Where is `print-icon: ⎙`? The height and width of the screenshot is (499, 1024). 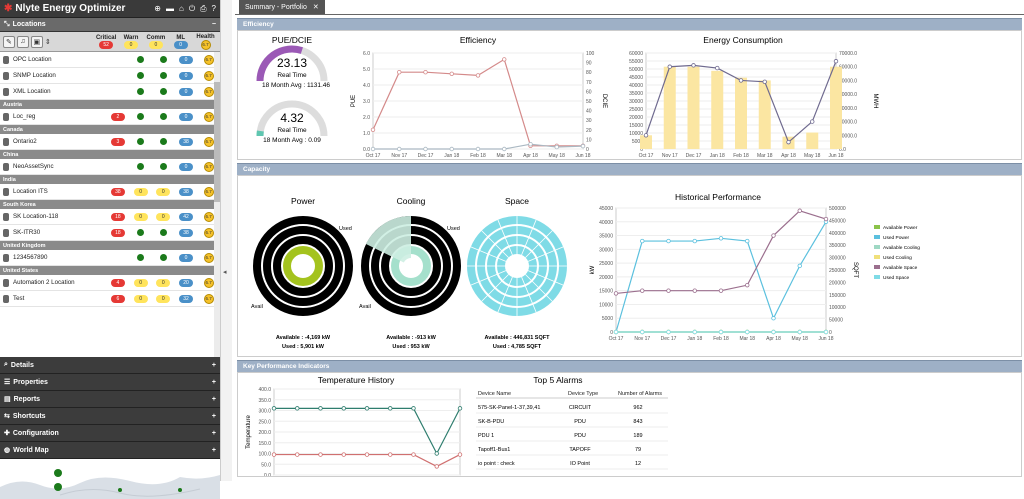 print-icon: ⎙ is located at coordinates (203, 9).